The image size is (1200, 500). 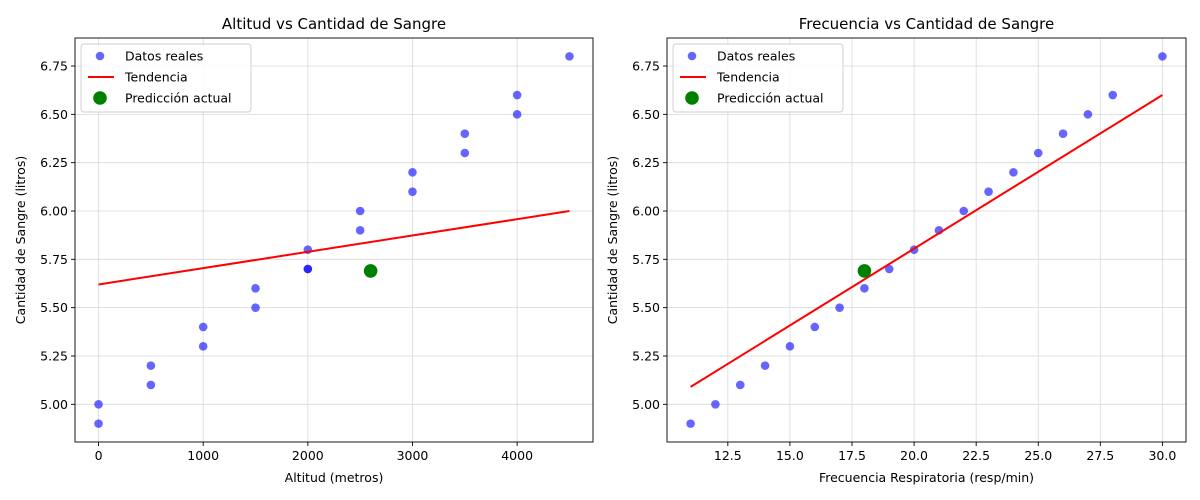 What do you see at coordinates (926, 24) in the screenshot?
I see `chart-title: Frecuencia vs Cantidad de Sangre` at bounding box center [926, 24].